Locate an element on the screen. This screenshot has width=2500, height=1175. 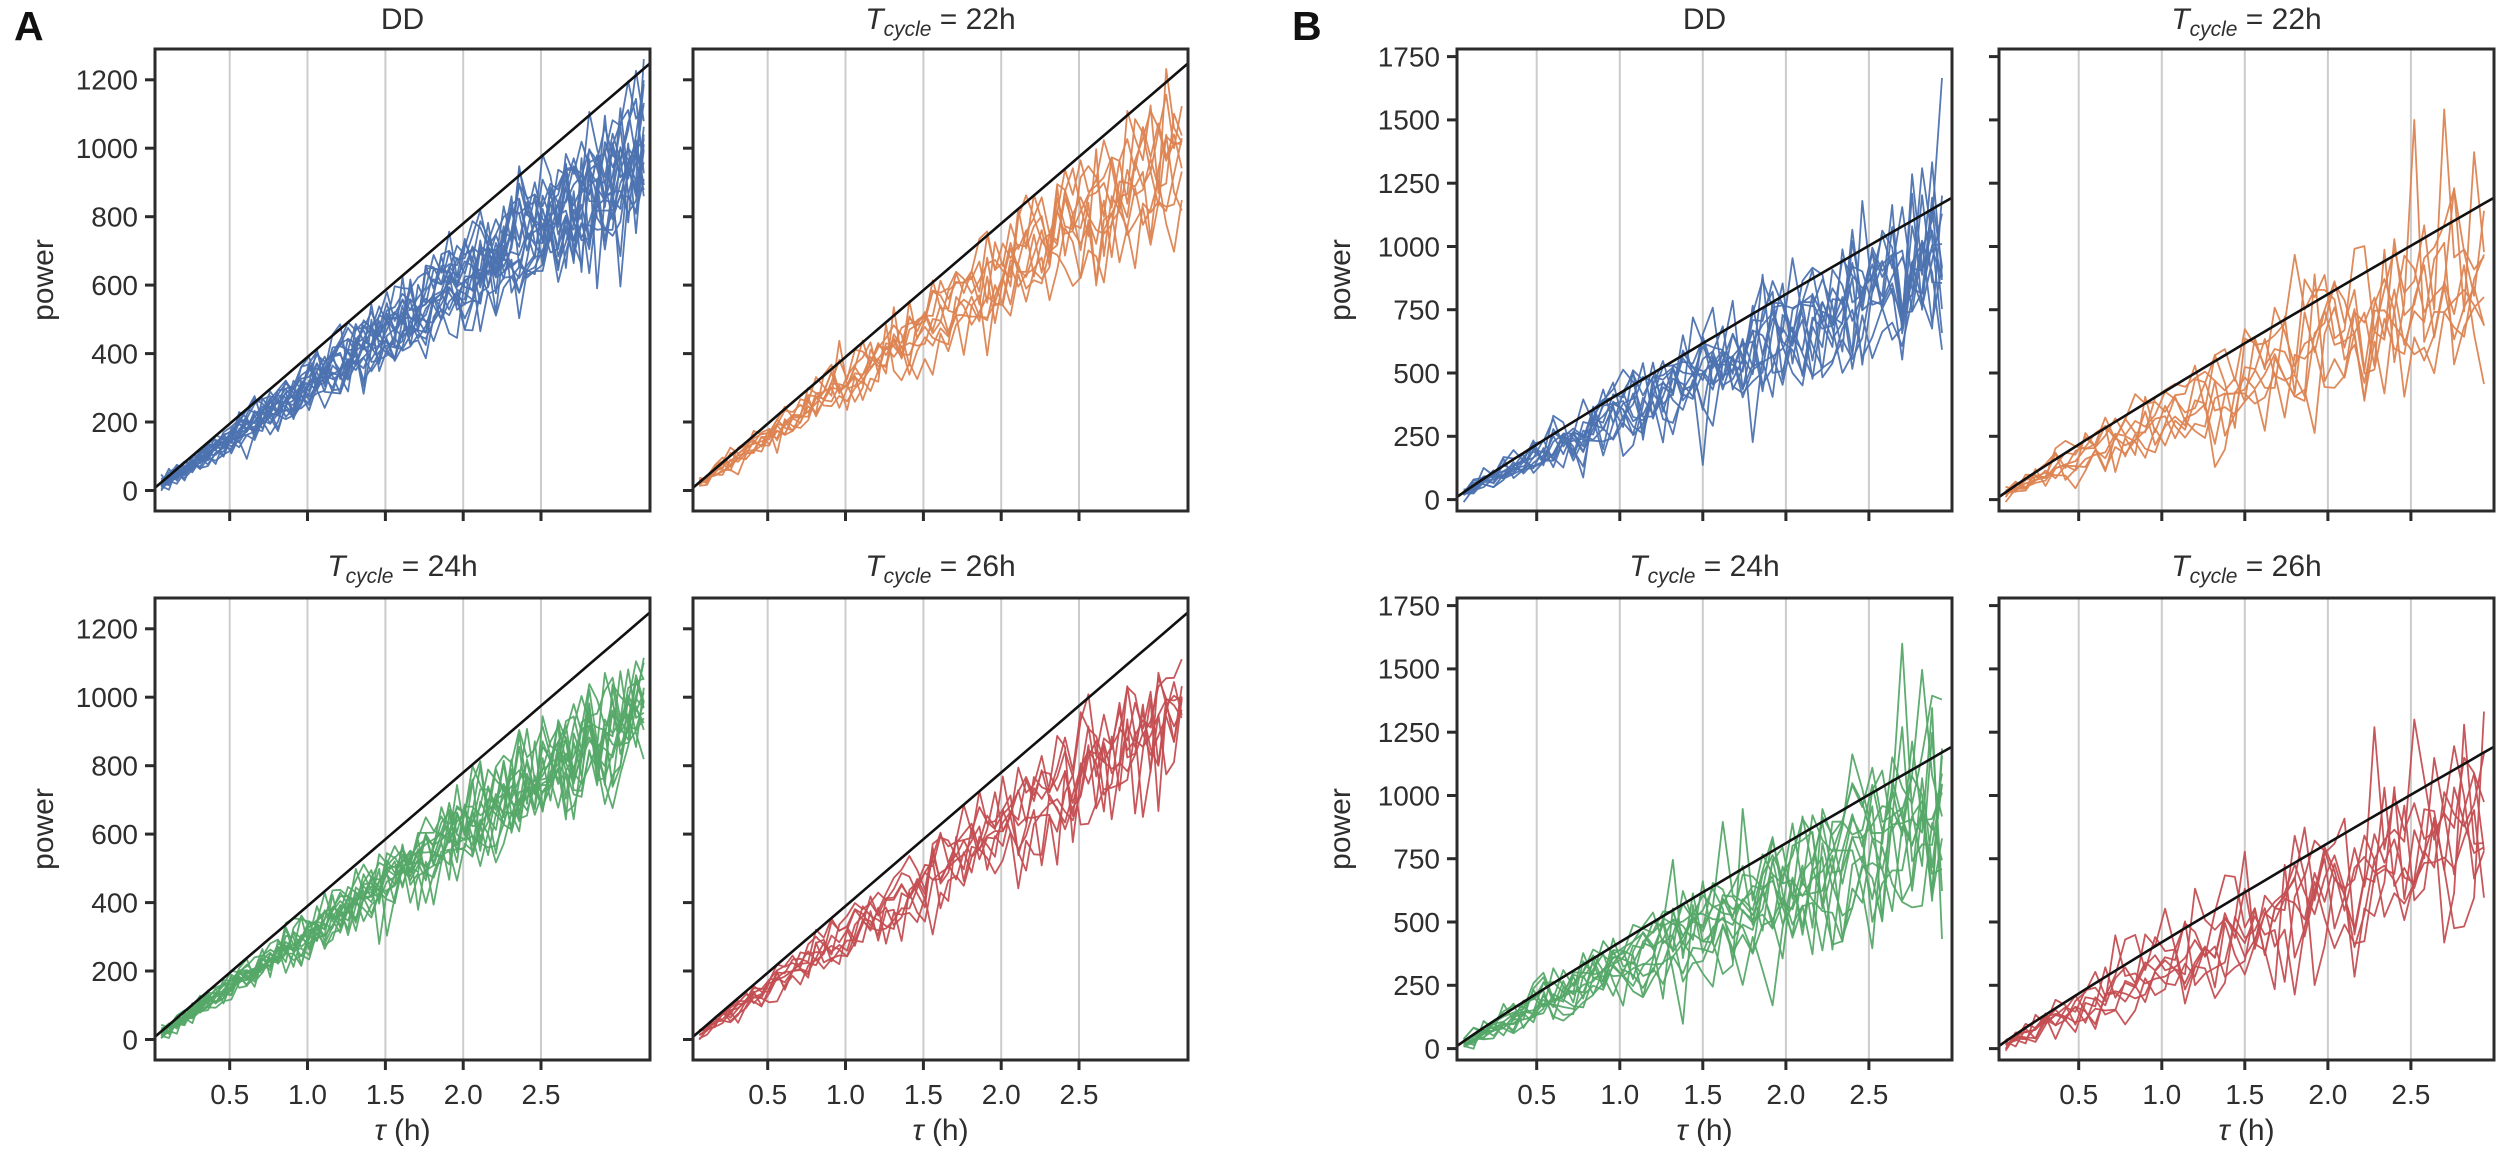
y-tick-label: 1750 is located at coordinates (1409, 56).